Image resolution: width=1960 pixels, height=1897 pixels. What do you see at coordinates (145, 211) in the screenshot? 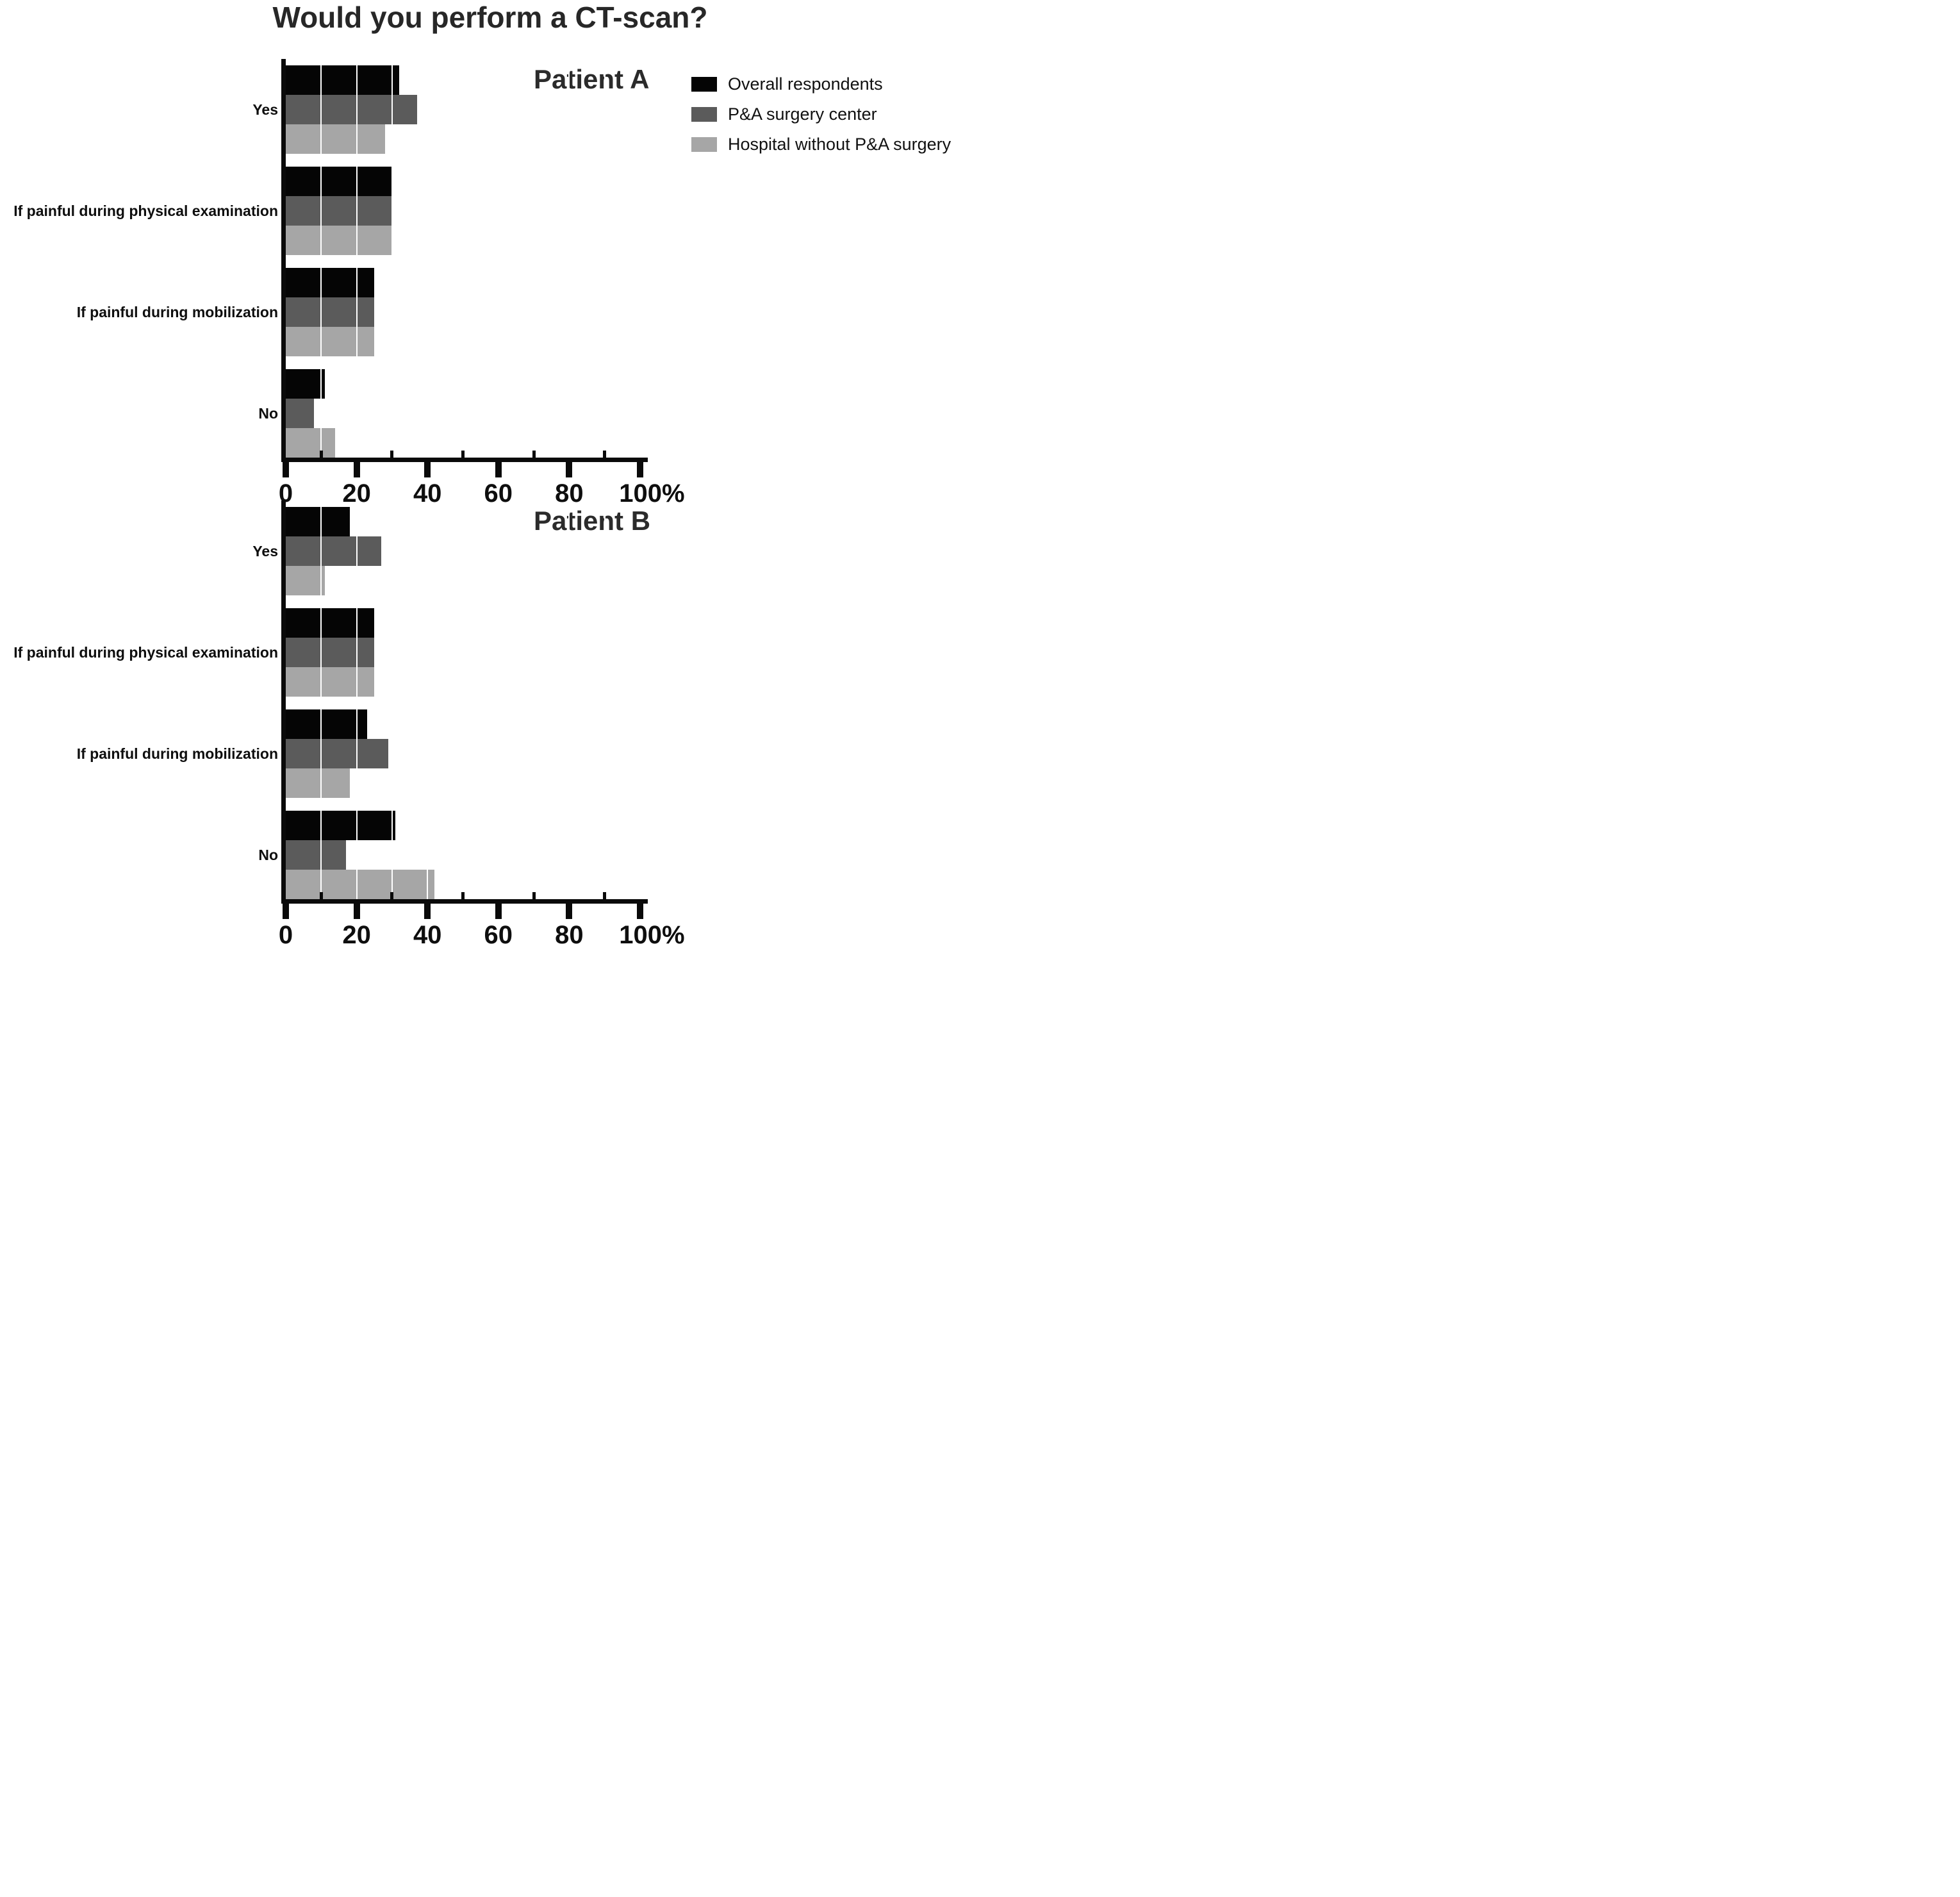
I see `category-label: If painful during physical examination` at bounding box center [145, 211].